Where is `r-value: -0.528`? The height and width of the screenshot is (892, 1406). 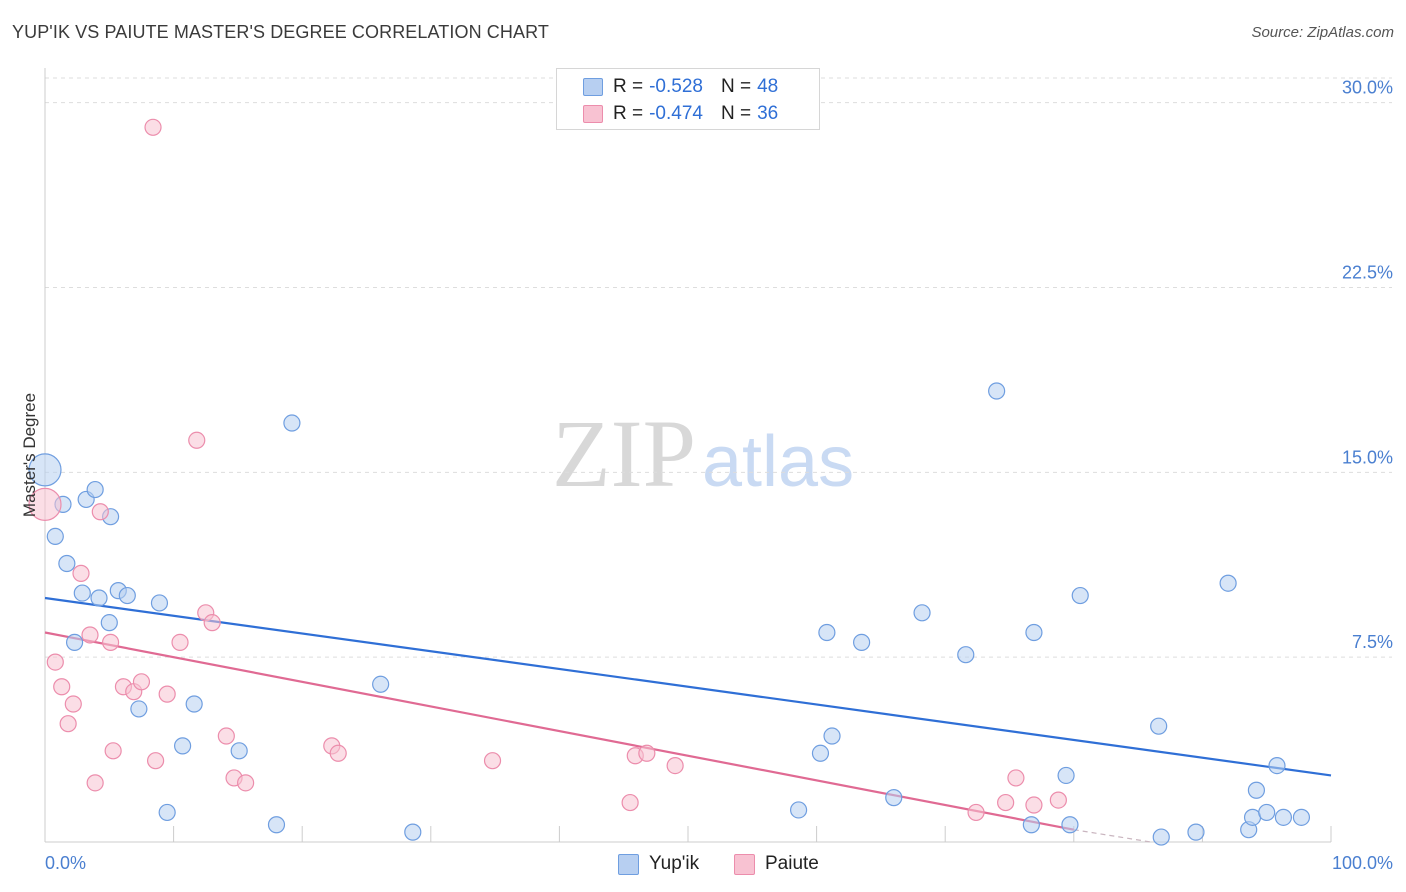 r-value: -0.528 is located at coordinates (676, 86).